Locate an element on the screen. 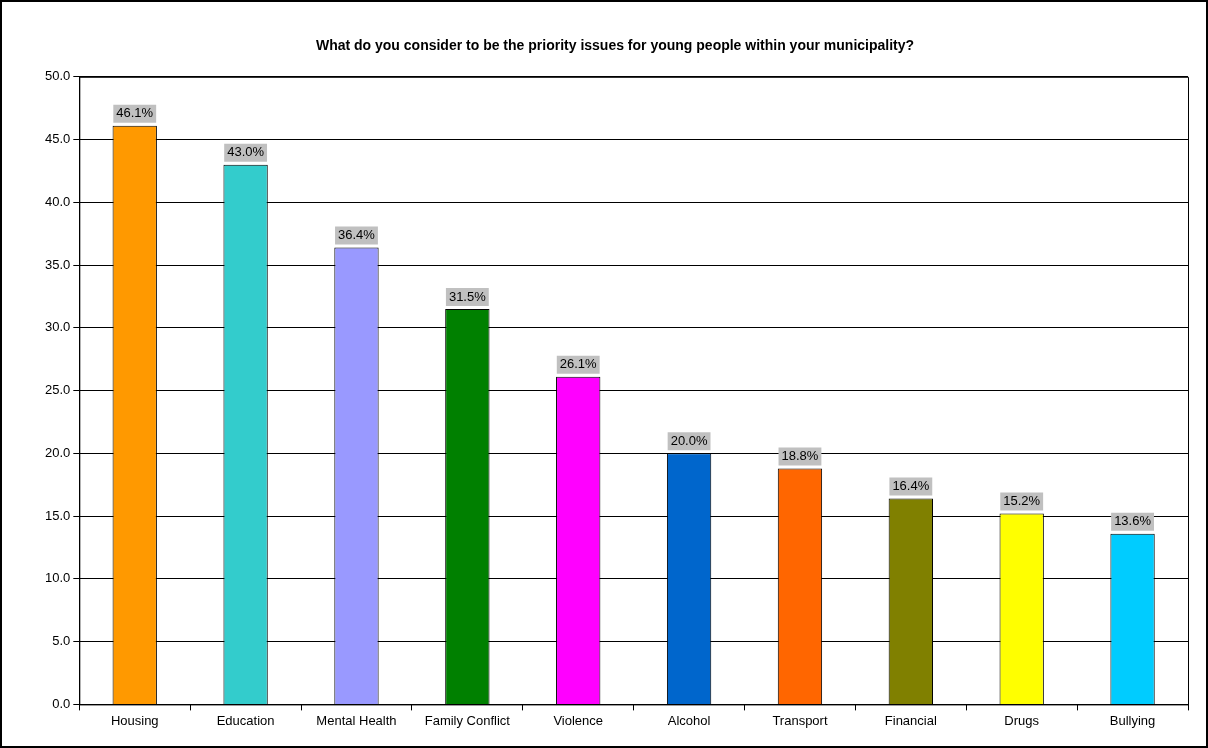 This screenshot has height=748, width=1208. data-label: 36.4% is located at coordinates (357, 235).